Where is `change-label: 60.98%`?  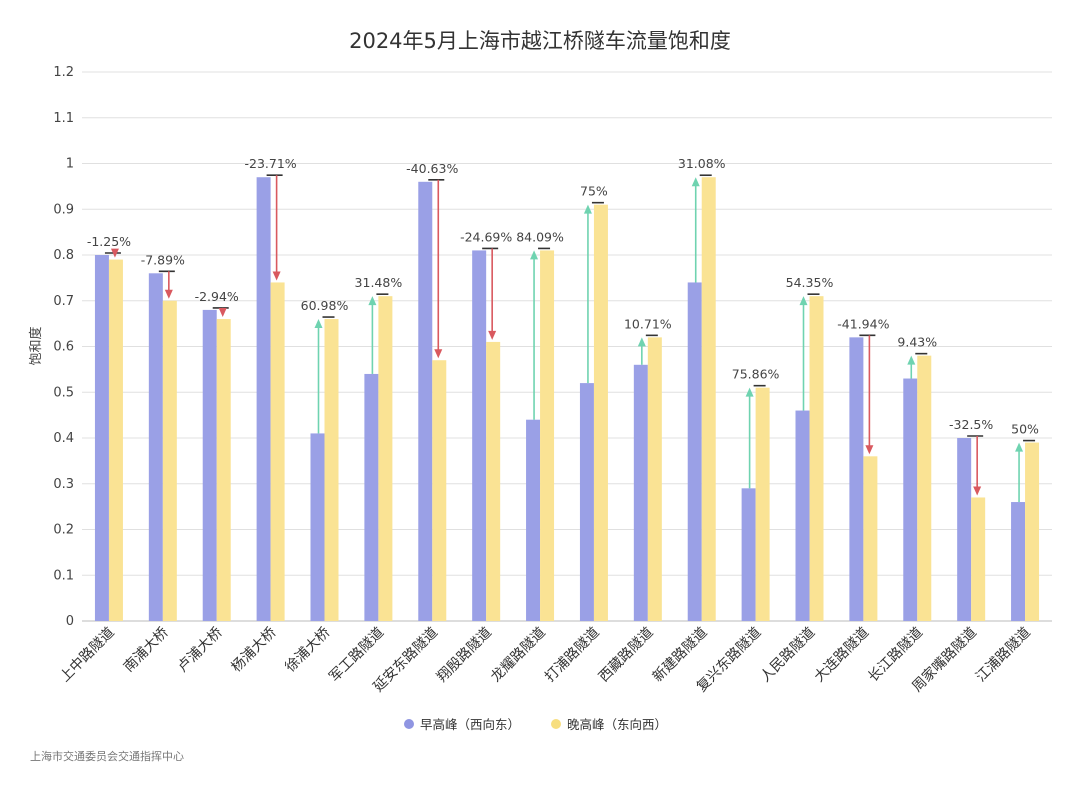 change-label: 60.98% is located at coordinates (325, 305).